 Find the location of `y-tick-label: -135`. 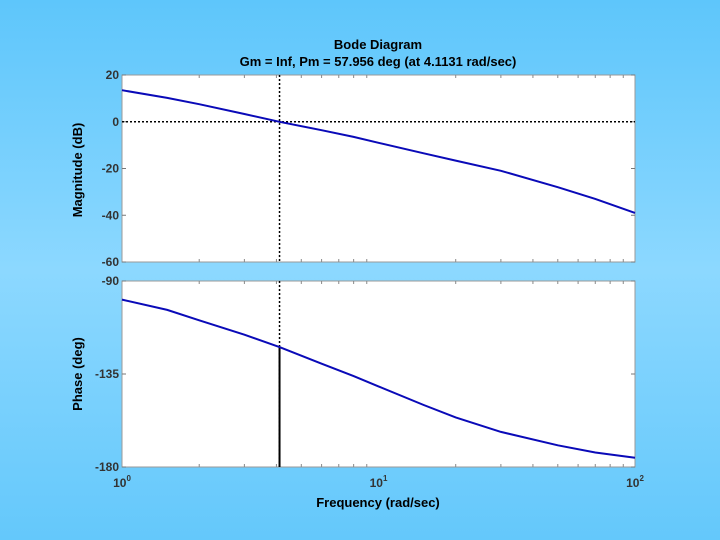

y-tick-label: -135 is located at coordinates (107, 374).